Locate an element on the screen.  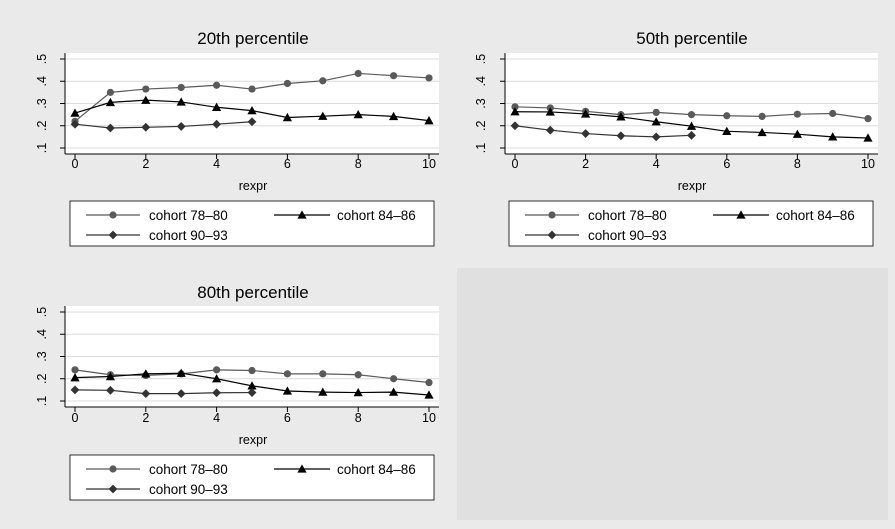
panel-title: 20th percentile is located at coordinates (253, 38).